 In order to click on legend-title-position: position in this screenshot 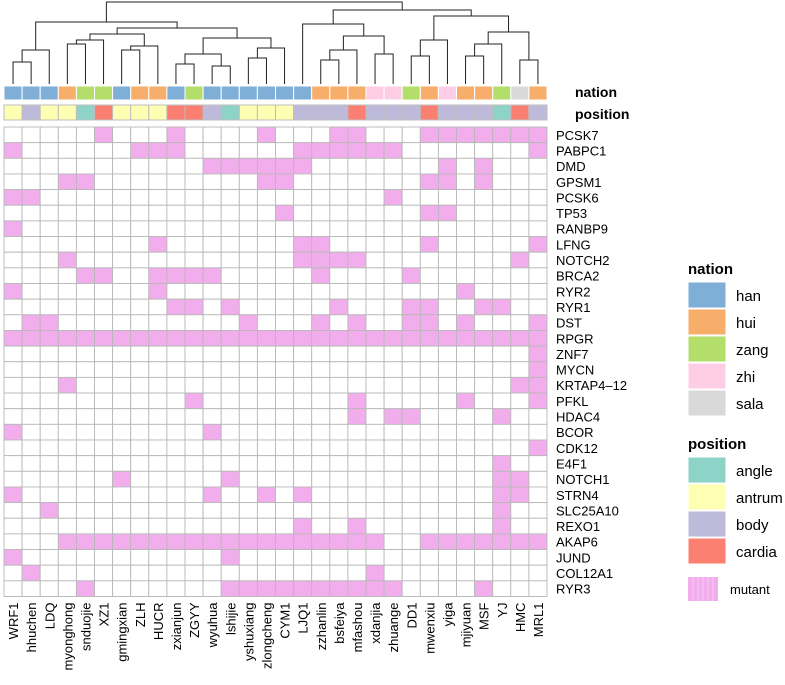, I will do `click(717, 444)`.